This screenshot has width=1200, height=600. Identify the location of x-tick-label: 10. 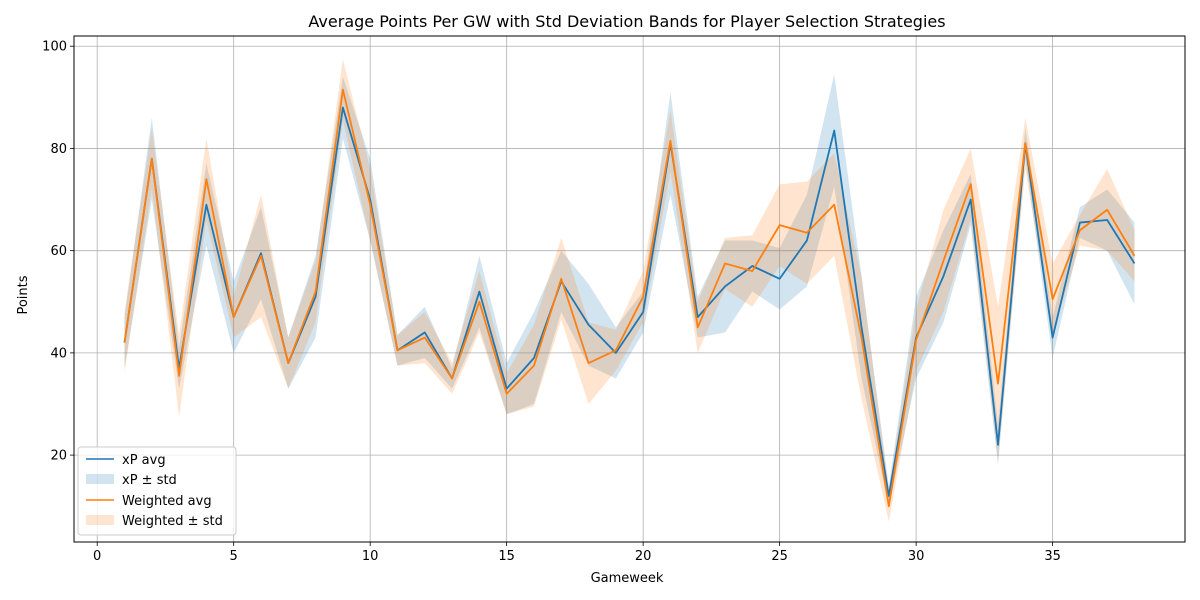
(370, 556).